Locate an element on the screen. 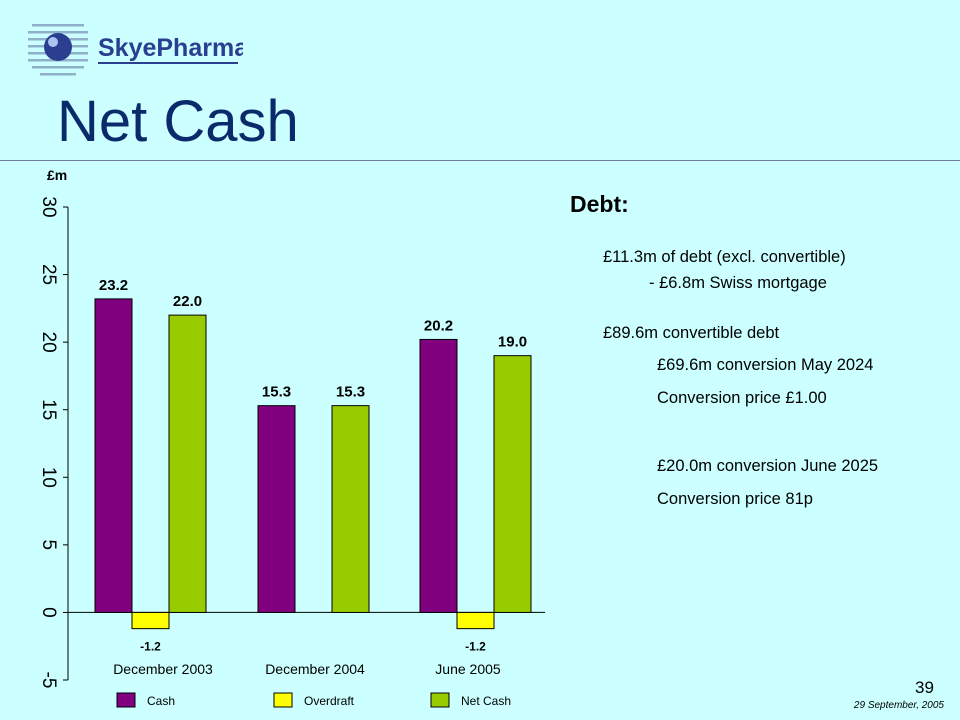  y-tick-label: 10 is located at coordinates (48, 477).